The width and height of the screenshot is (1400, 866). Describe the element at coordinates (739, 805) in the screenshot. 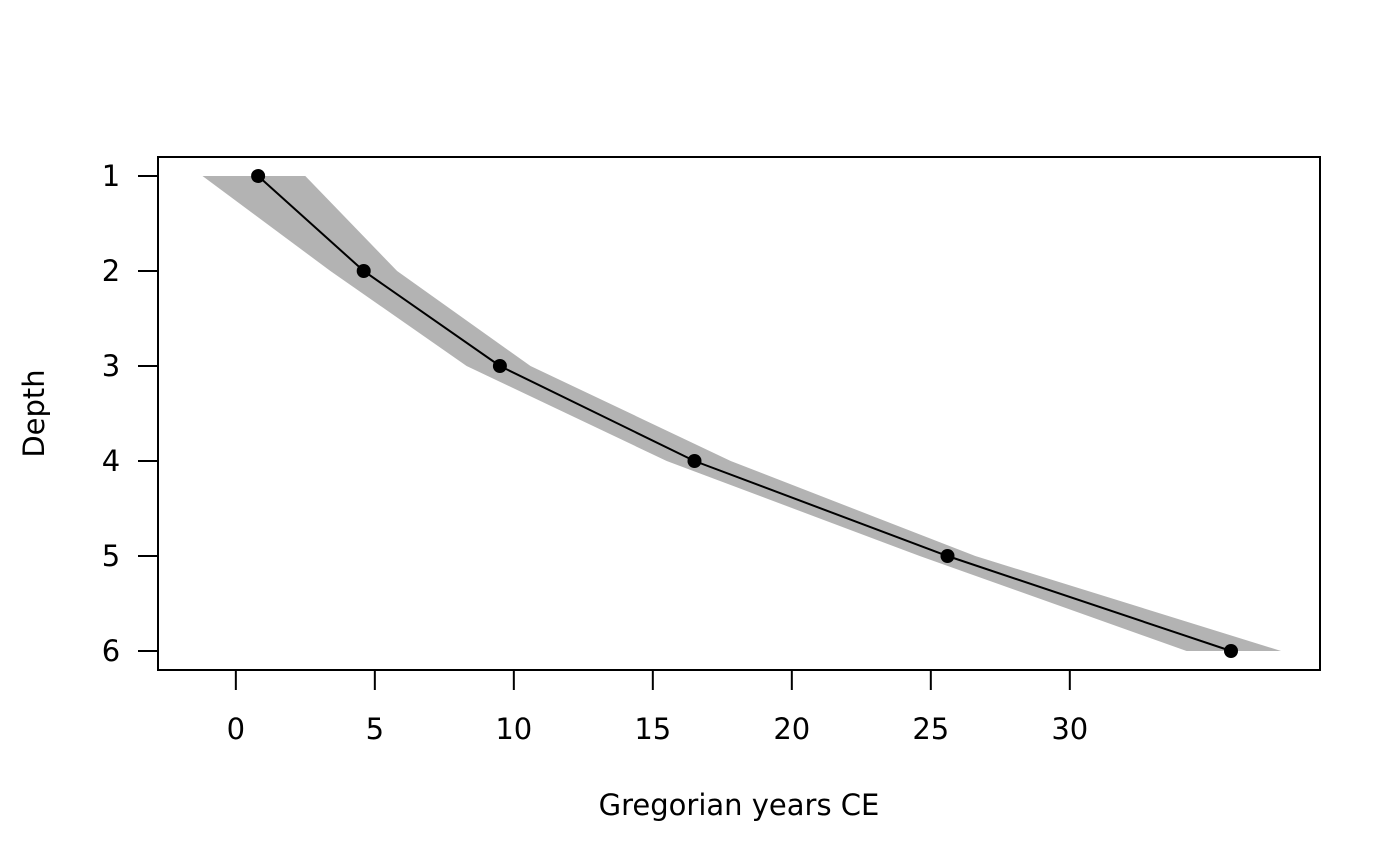

I see `x-axis-title: Gregorian years CE` at that location.